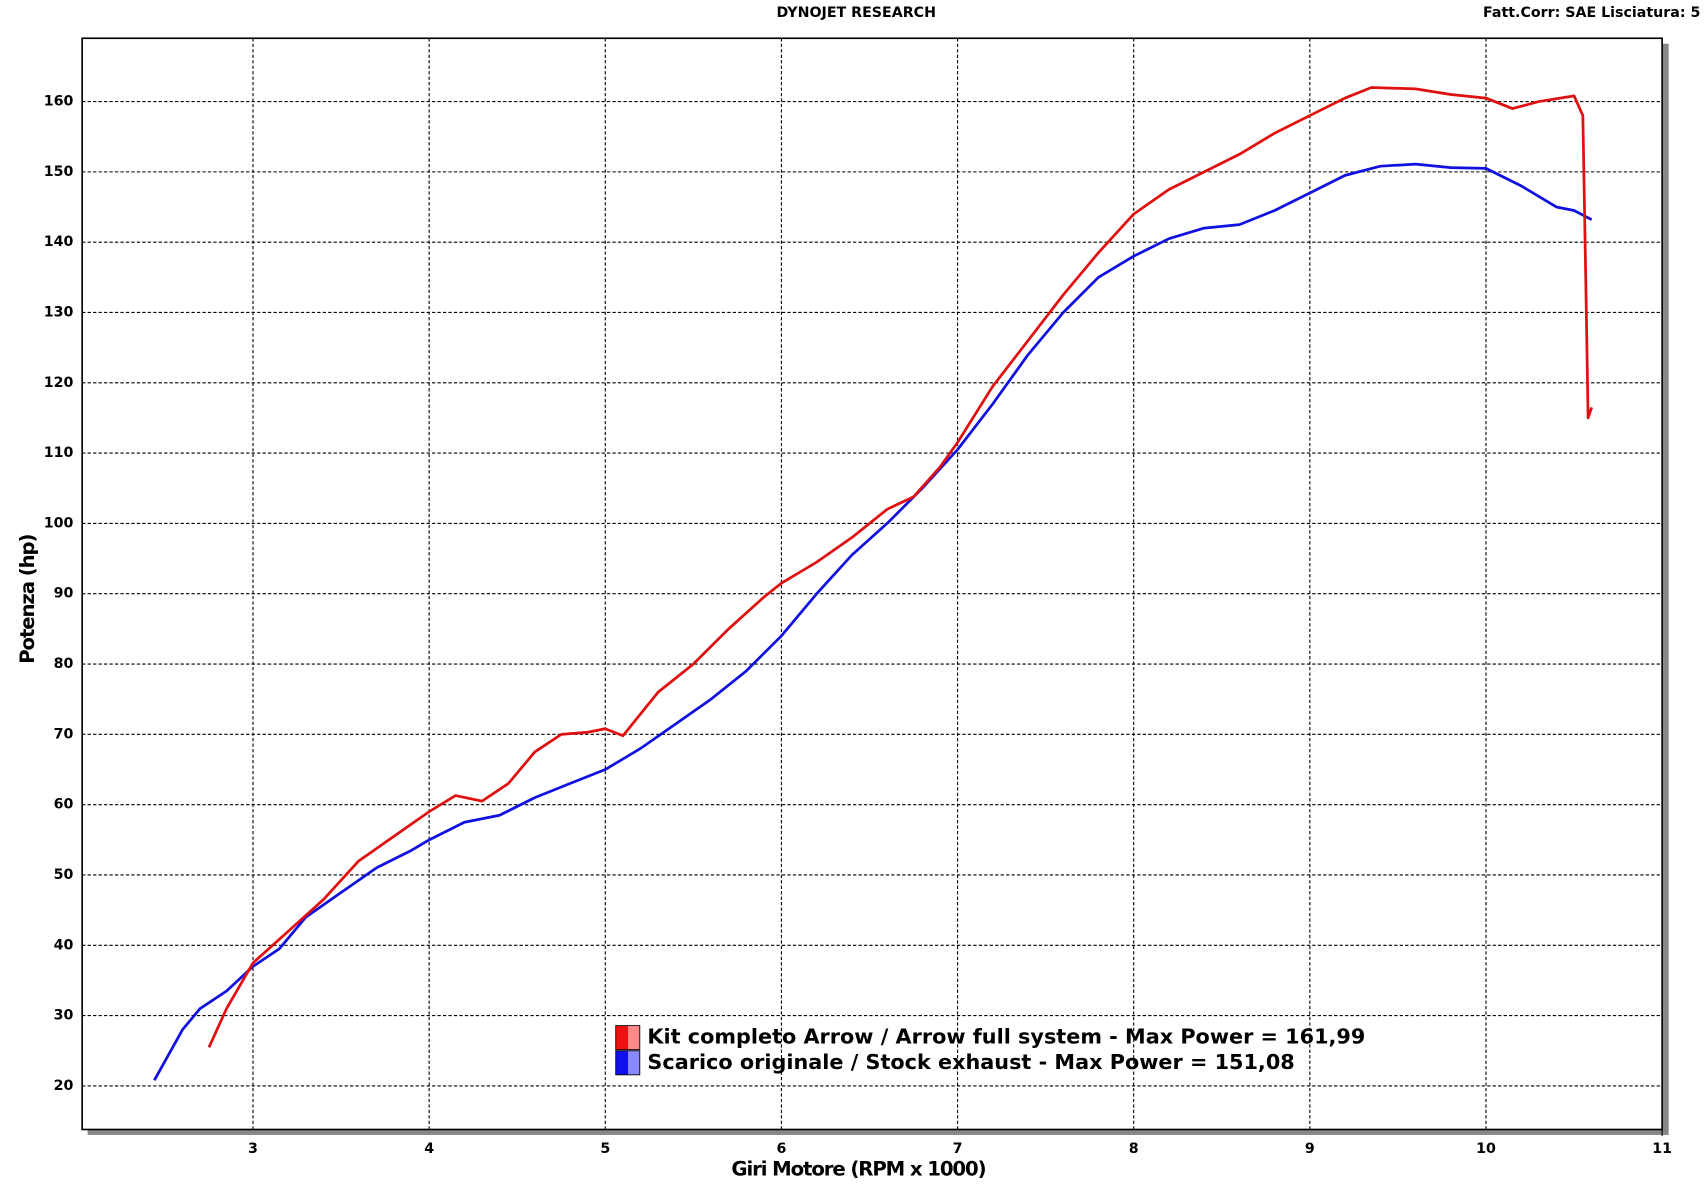 Image resolution: width=1706 pixels, height=1194 pixels. What do you see at coordinates (59, 312) in the screenshot?
I see `y-tick-label: 130` at bounding box center [59, 312].